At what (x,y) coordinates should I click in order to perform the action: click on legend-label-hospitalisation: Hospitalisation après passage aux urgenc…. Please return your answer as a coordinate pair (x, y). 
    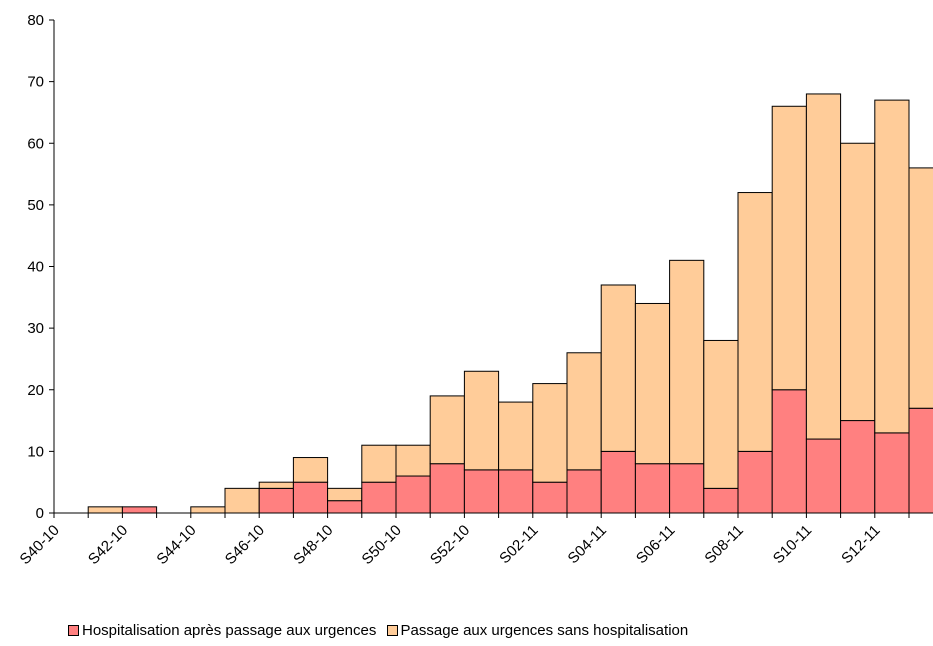
    Looking at the image, I should click on (229, 630).